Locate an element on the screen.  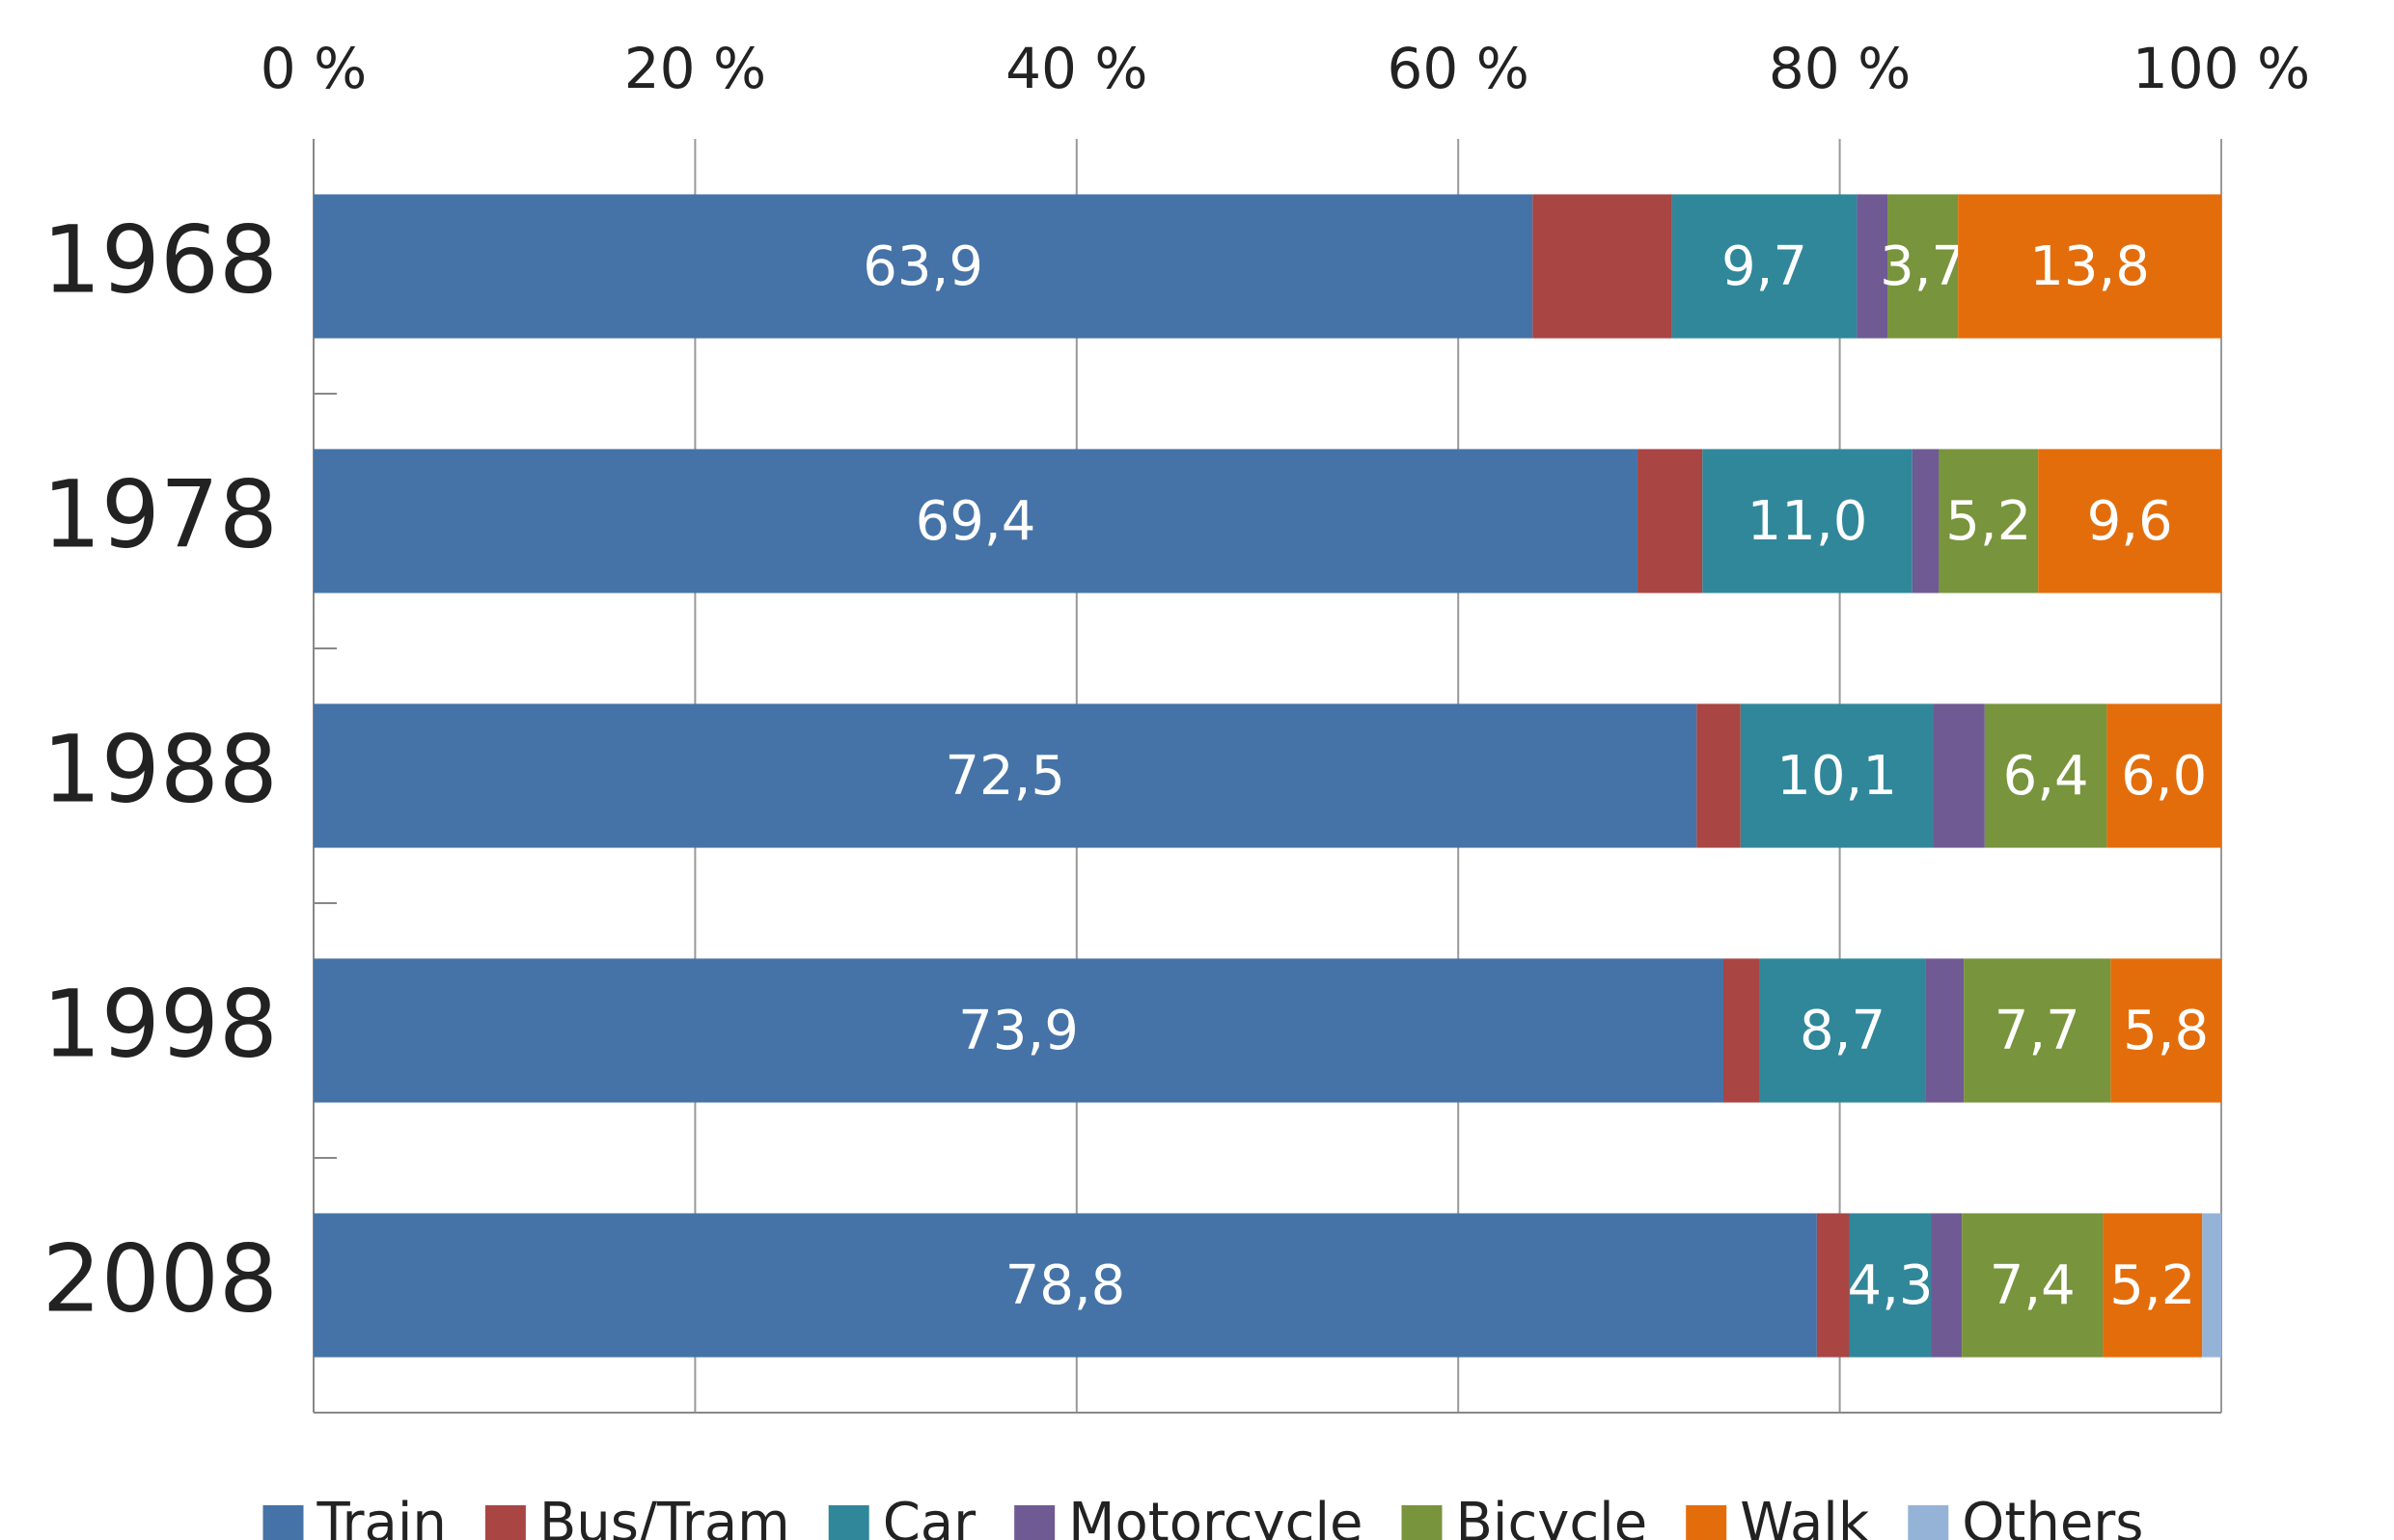
data-label: 10,1 is located at coordinates (1837, 776).